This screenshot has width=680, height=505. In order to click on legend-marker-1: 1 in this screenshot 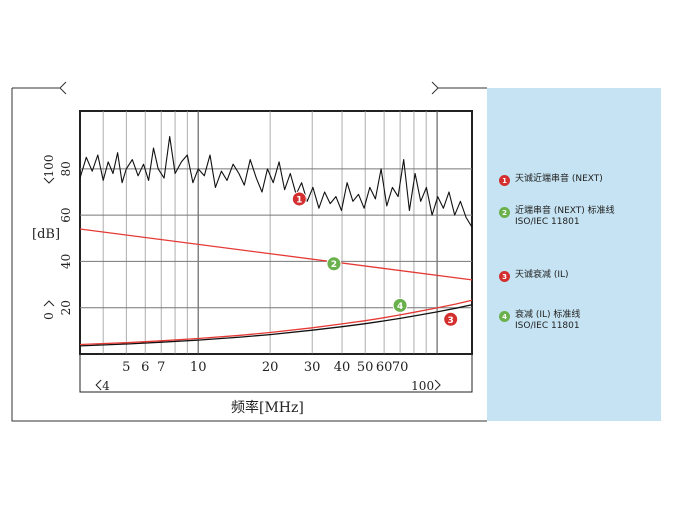, I will do `click(504, 180)`.